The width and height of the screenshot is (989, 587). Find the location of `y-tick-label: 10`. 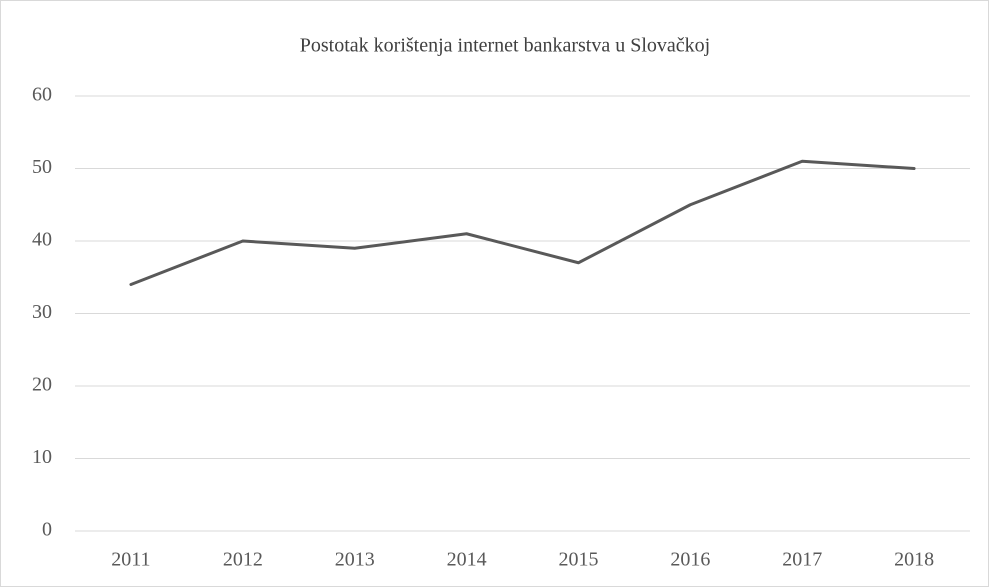

y-tick-label: 10 is located at coordinates (42, 457).